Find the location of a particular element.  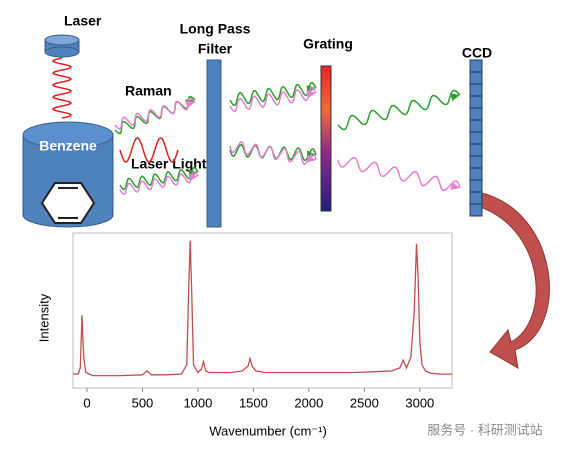

x-tick-label: 0 is located at coordinates (86, 402).